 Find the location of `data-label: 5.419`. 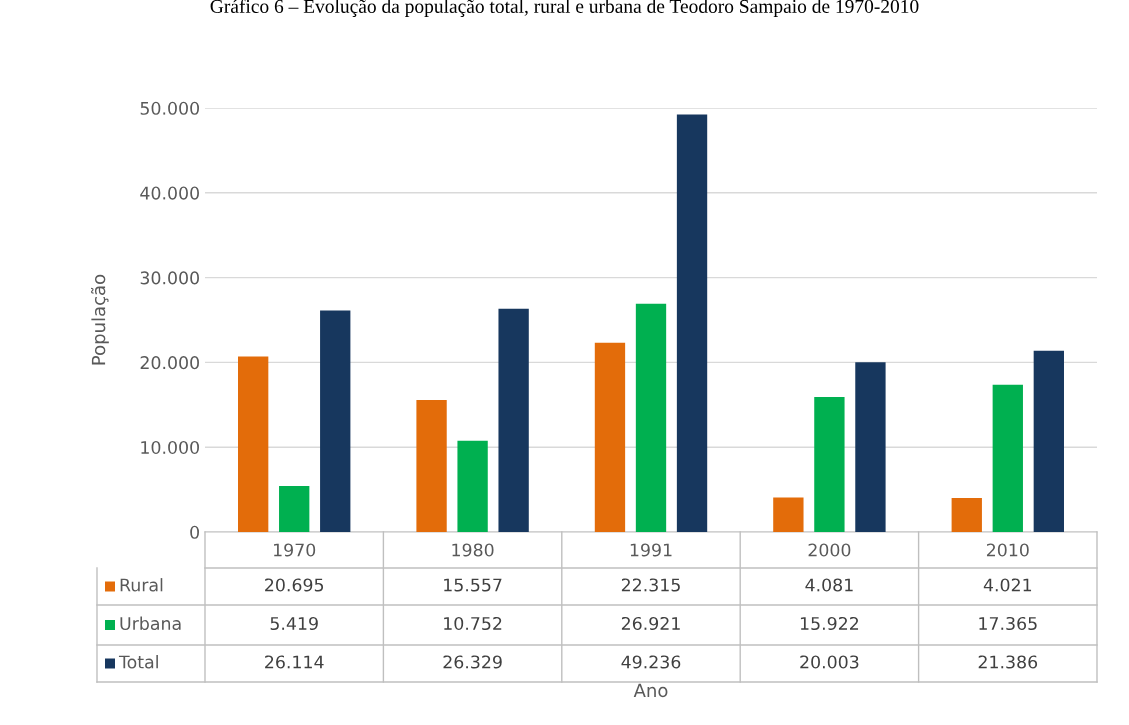

data-label: 5.419 is located at coordinates (294, 623).